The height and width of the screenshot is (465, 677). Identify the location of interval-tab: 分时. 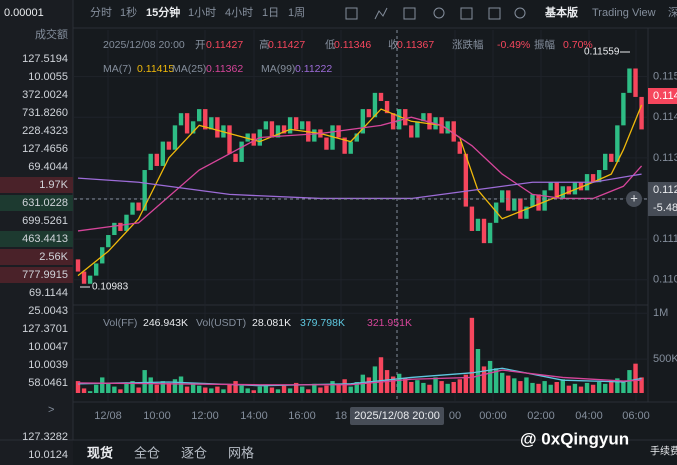
(101, 12).